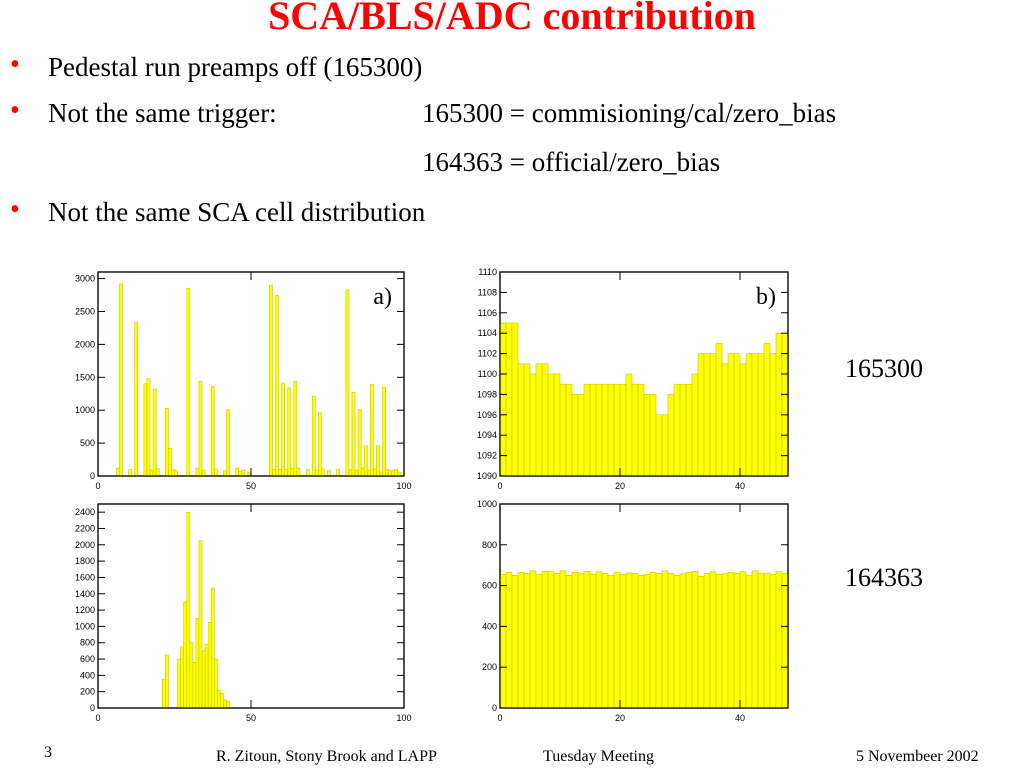  I want to click on slide-title: SCA/BLS/ADC contribution, so click(512, 19).